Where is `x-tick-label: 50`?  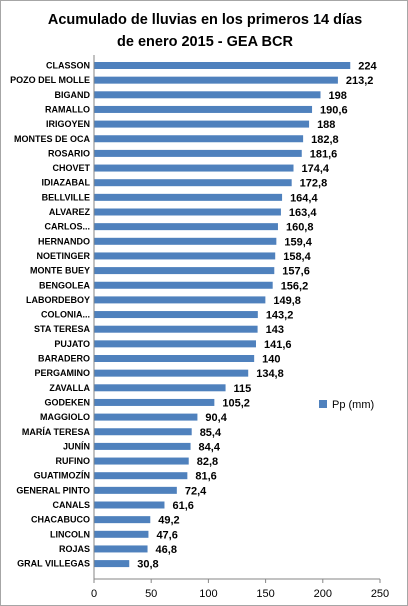
x-tick-label: 50 is located at coordinates (151, 594).